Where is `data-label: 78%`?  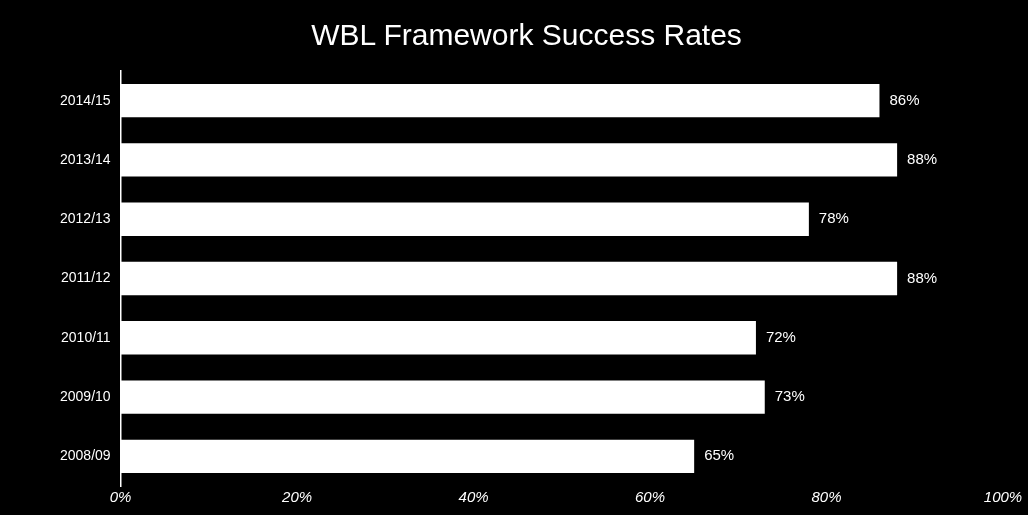 data-label: 78% is located at coordinates (833, 218).